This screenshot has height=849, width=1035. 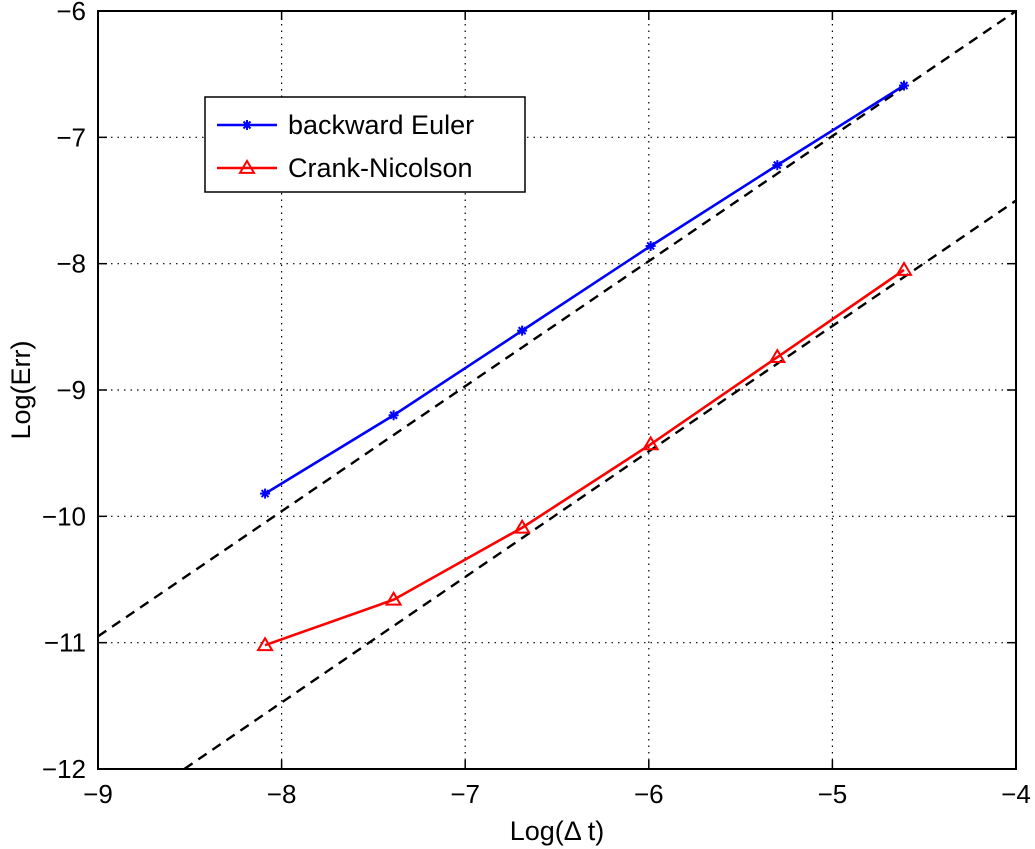 What do you see at coordinates (381, 125) in the screenshot?
I see `legend-label: backward Euler` at bounding box center [381, 125].